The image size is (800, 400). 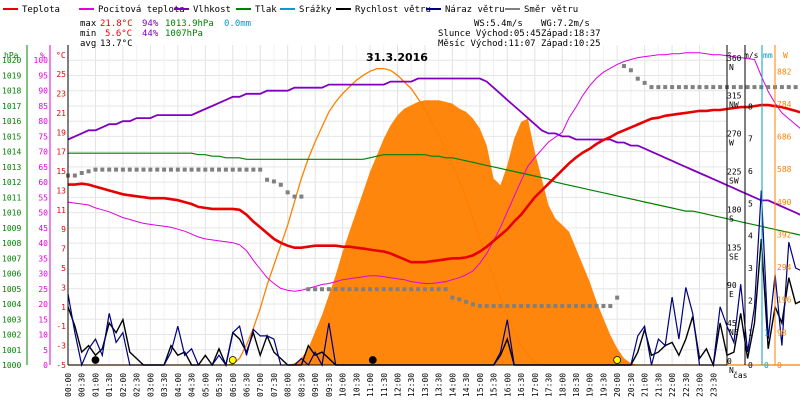 I want to click on tick-x-time: 03:00, so click(x=150, y=385).